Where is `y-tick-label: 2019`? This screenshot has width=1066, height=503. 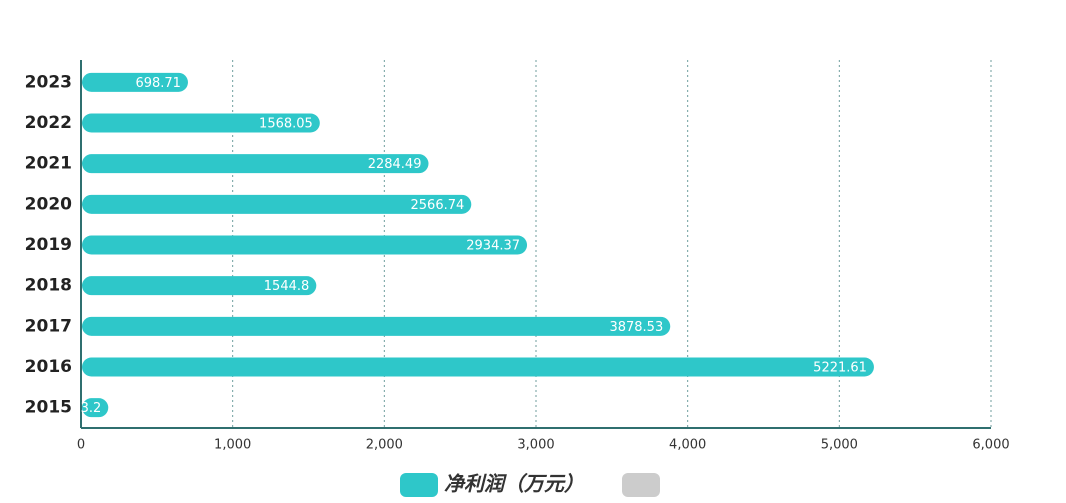 y-tick-label: 2019 is located at coordinates (48, 245).